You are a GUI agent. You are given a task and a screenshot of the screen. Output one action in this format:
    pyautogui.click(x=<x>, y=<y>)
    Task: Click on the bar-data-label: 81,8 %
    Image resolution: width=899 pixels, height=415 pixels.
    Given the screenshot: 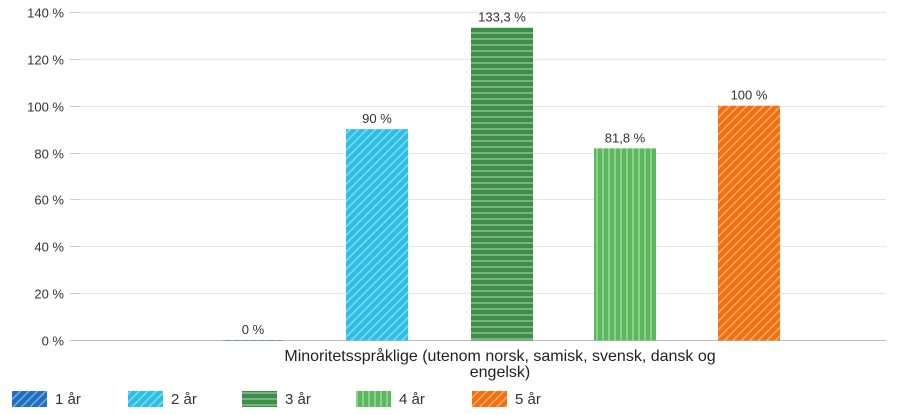 What is the action you would take?
    pyautogui.click(x=625, y=137)
    